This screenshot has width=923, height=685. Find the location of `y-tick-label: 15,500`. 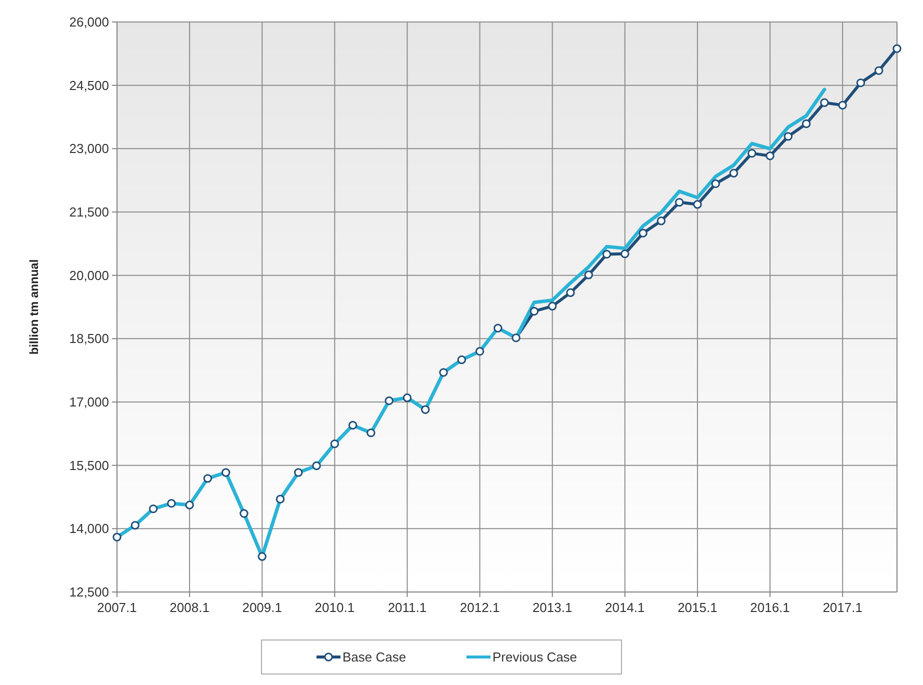

y-tick-label: 15,500 is located at coordinates (89, 465).